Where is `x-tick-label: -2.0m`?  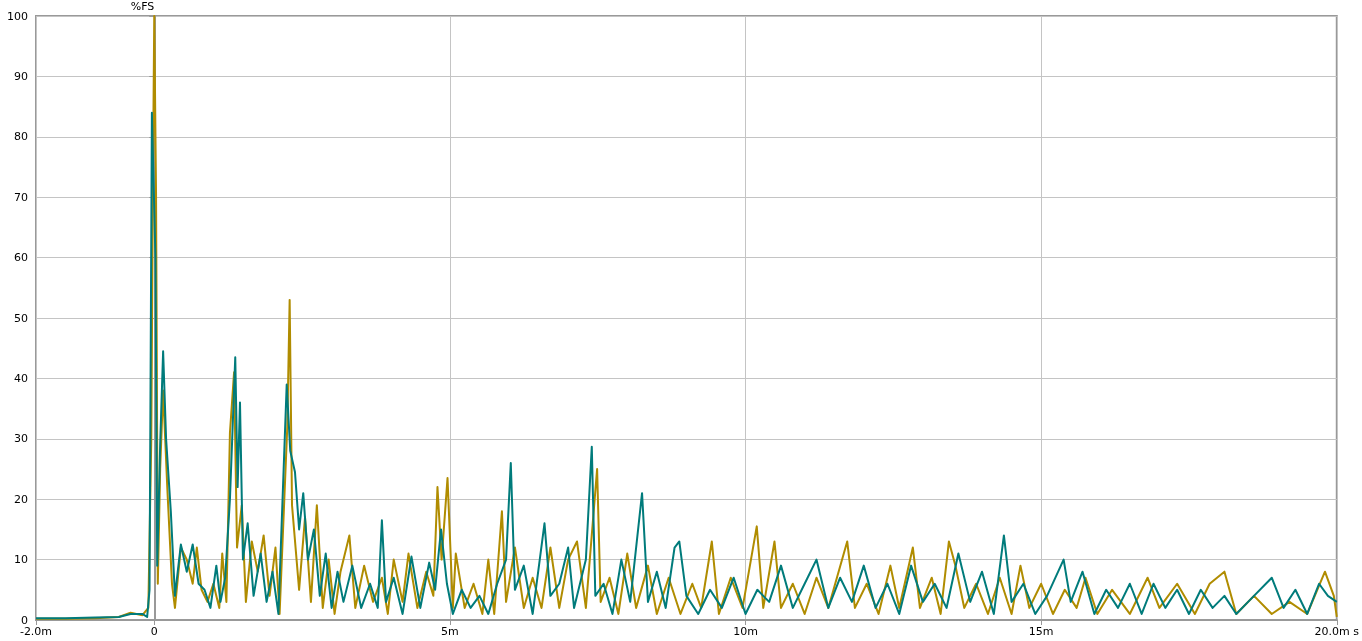
x-tick-label: -2.0m is located at coordinates (36, 631).